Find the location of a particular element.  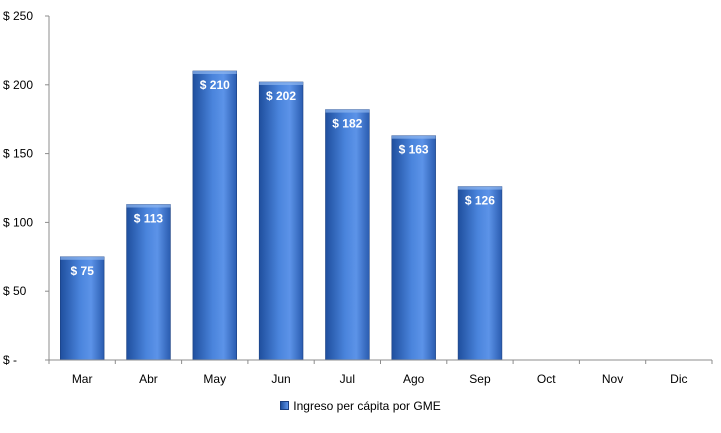

x-tick-label-may: May is located at coordinates (214, 379).